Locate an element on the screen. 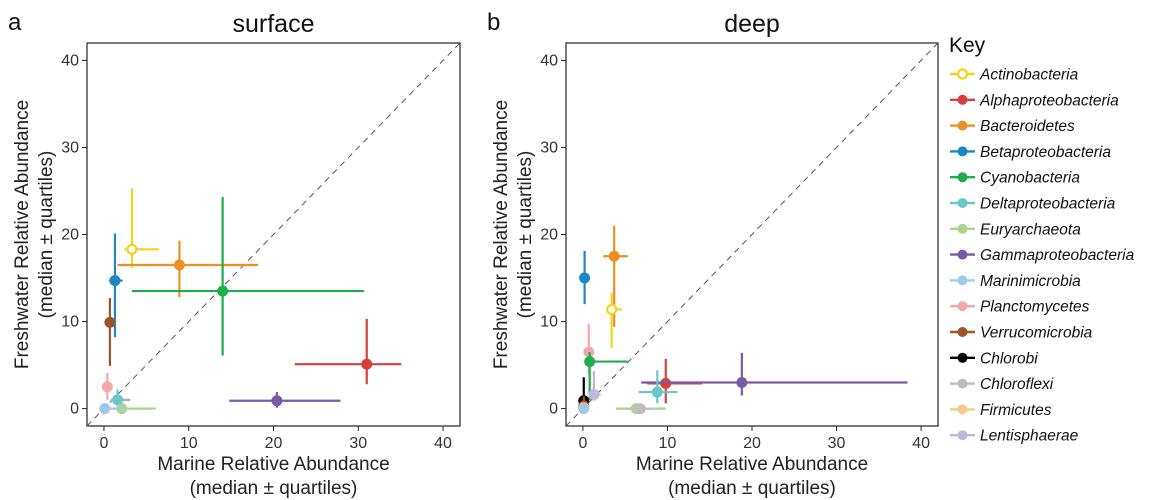  data-point-alphaproteobacteria is located at coordinates (367, 364).